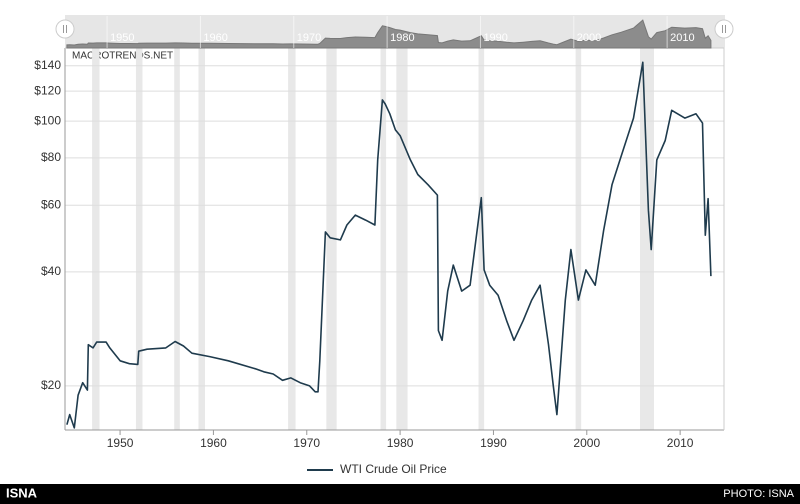 Image resolution: width=800 pixels, height=504 pixels. Describe the element at coordinates (51, 204) in the screenshot. I see `y-tick-label: $60` at that location.